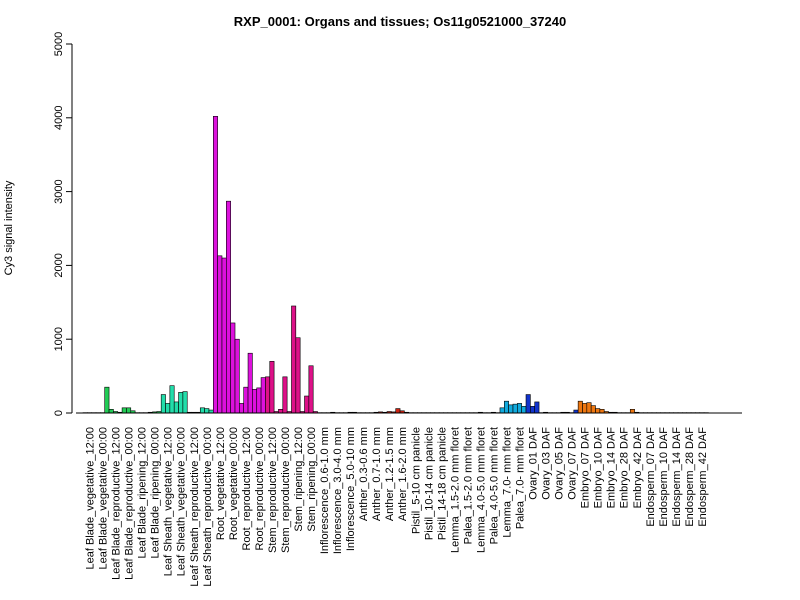  Describe the element at coordinates (403, 474) in the screenshot. I see `x-tick-label: Anther_1.6-2.0 mm` at that location.